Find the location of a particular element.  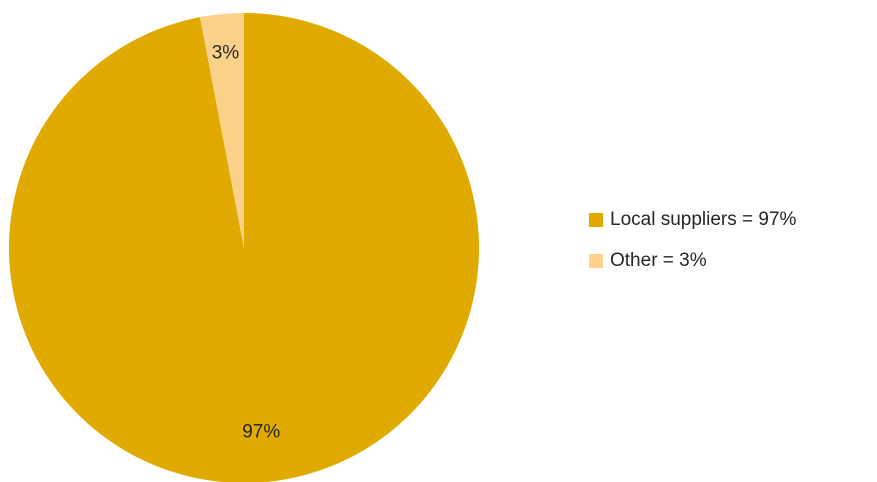

chart-legend: Local suppliers = 97% Other = 3% is located at coordinates (692, 250).